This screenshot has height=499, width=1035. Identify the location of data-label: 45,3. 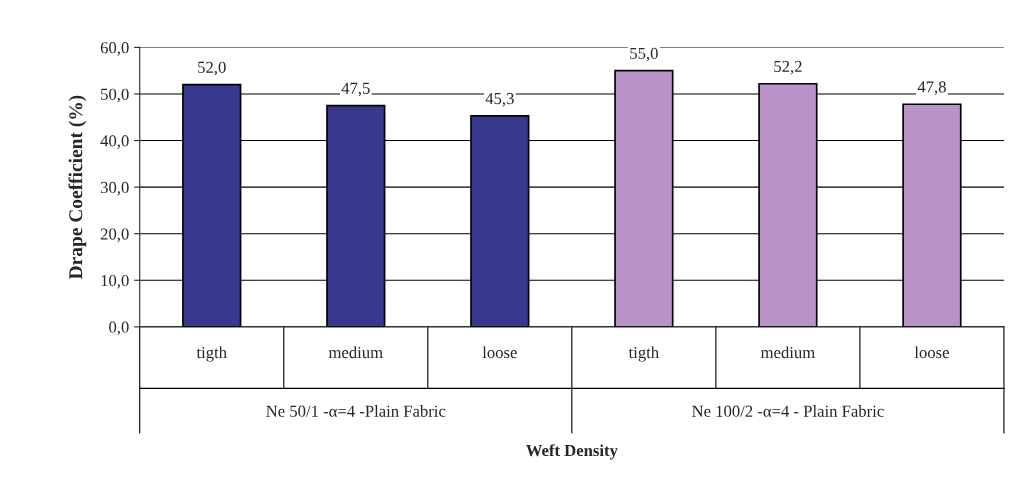
(499, 99).